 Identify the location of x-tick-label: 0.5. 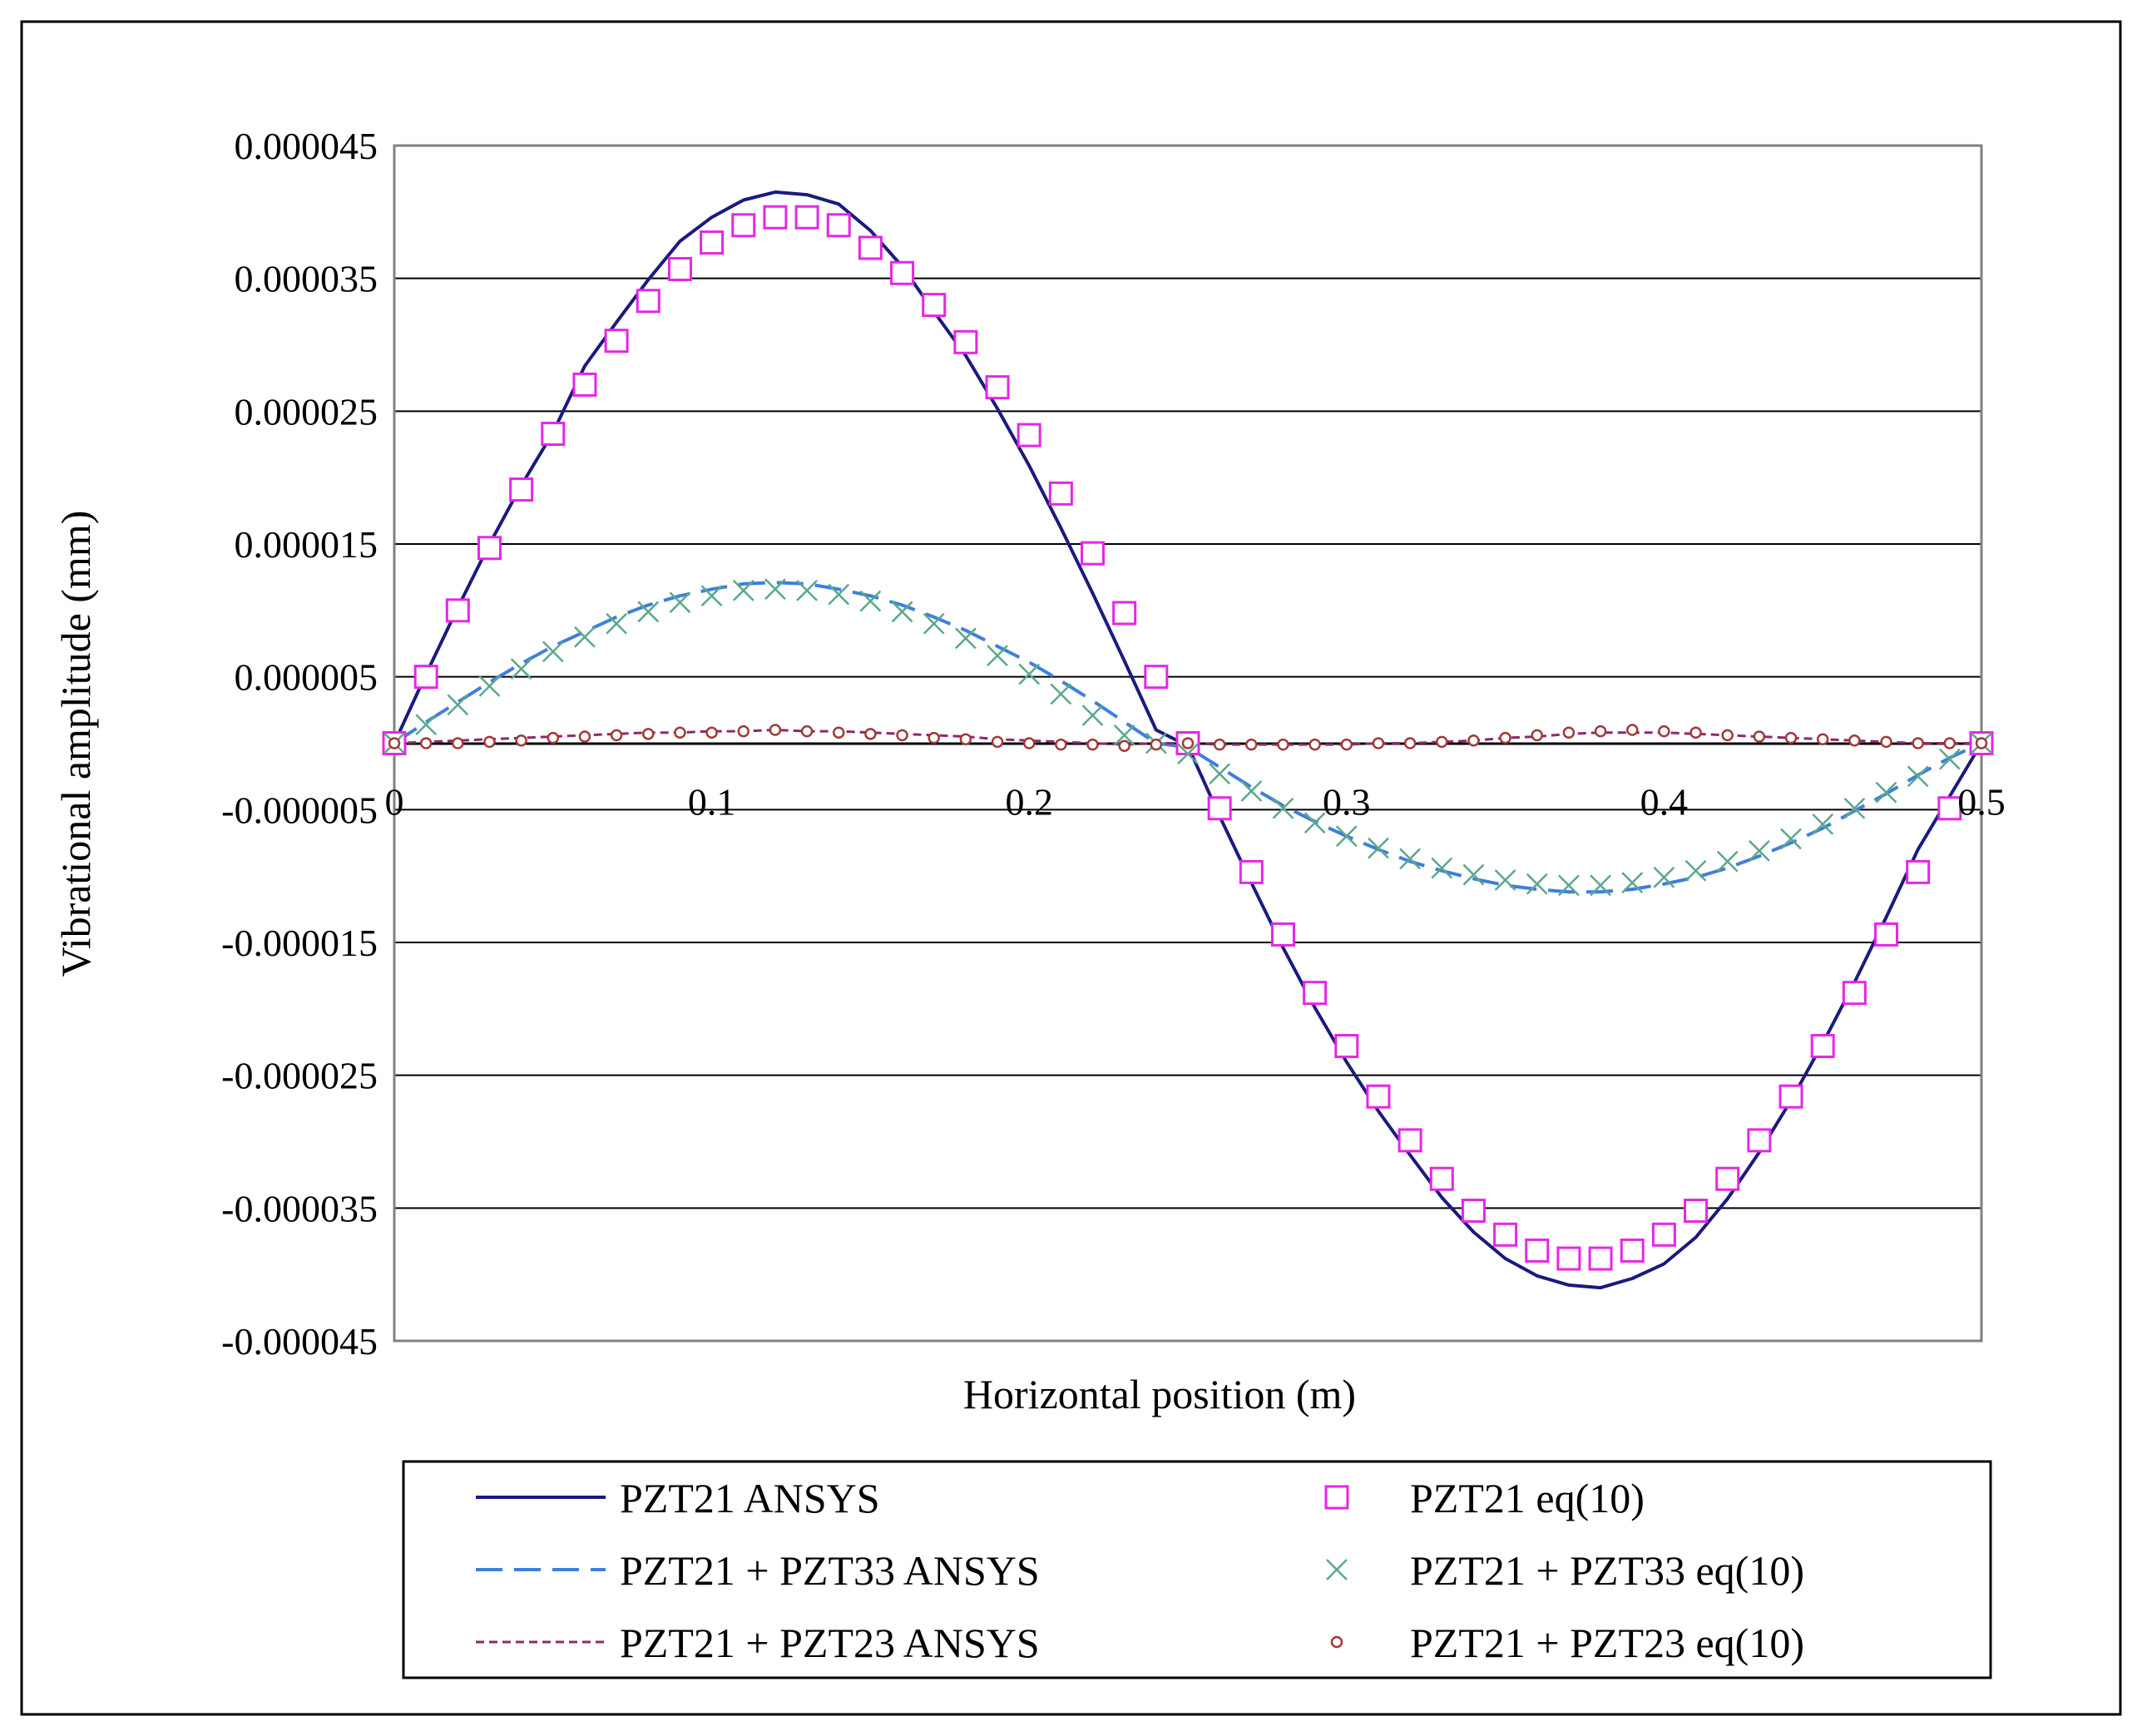
(1981, 802).